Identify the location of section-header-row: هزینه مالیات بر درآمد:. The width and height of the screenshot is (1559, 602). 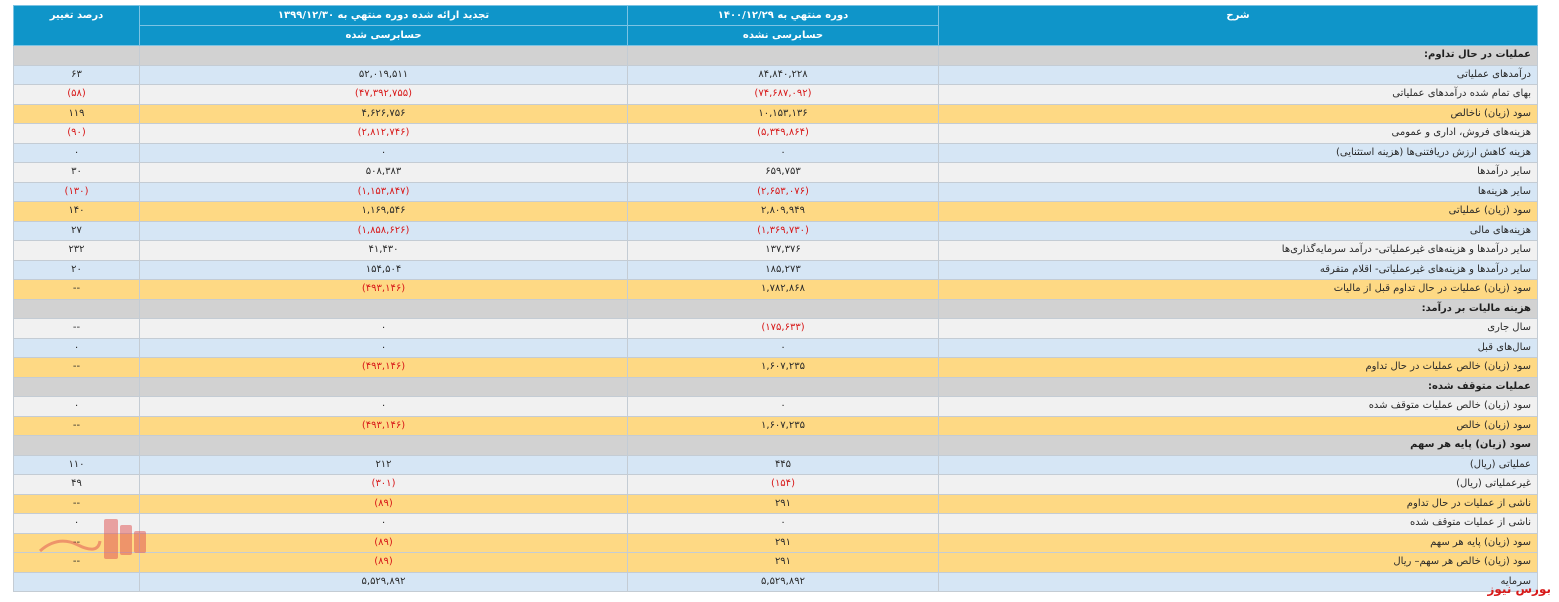
(775, 308).